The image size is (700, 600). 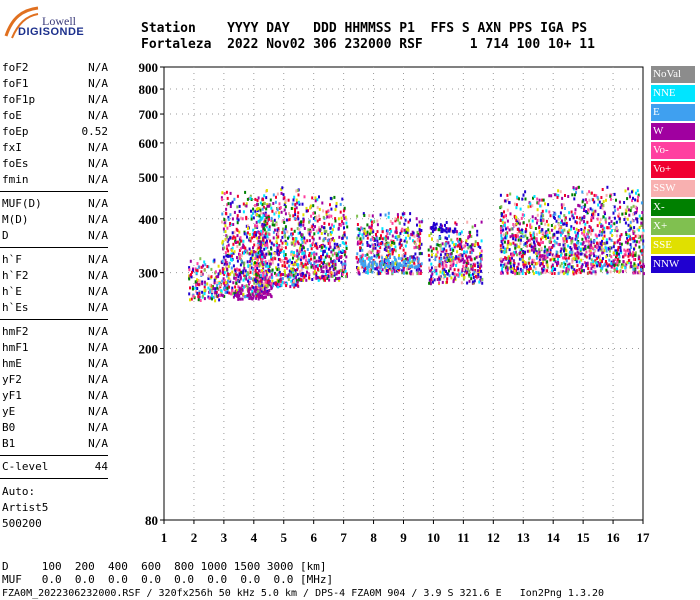 What do you see at coordinates (149, 67) in the screenshot?
I see `y-tick-label: 900` at bounding box center [149, 67].